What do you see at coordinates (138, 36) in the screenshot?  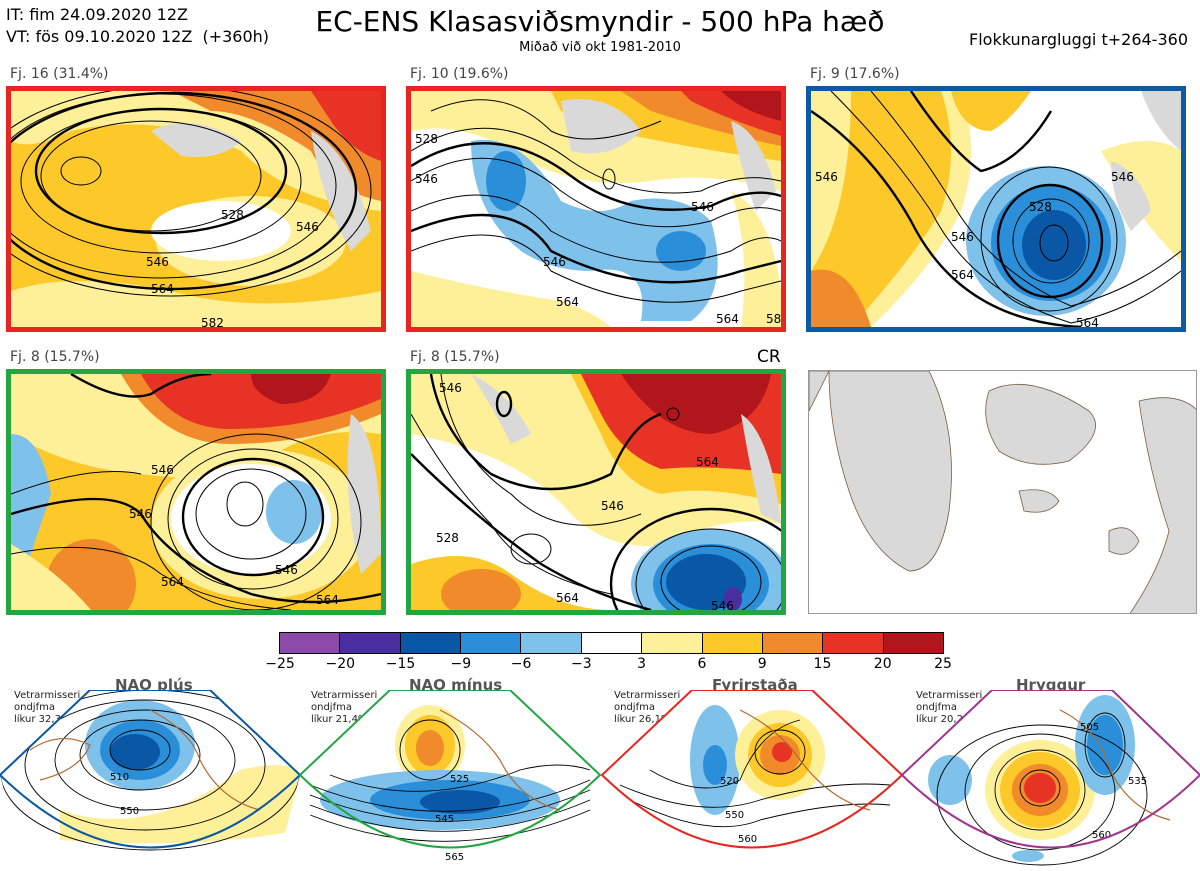 I see `valid-time: VT: fös 09.10.2020 12Z (+360h)` at bounding box center [138, 36].